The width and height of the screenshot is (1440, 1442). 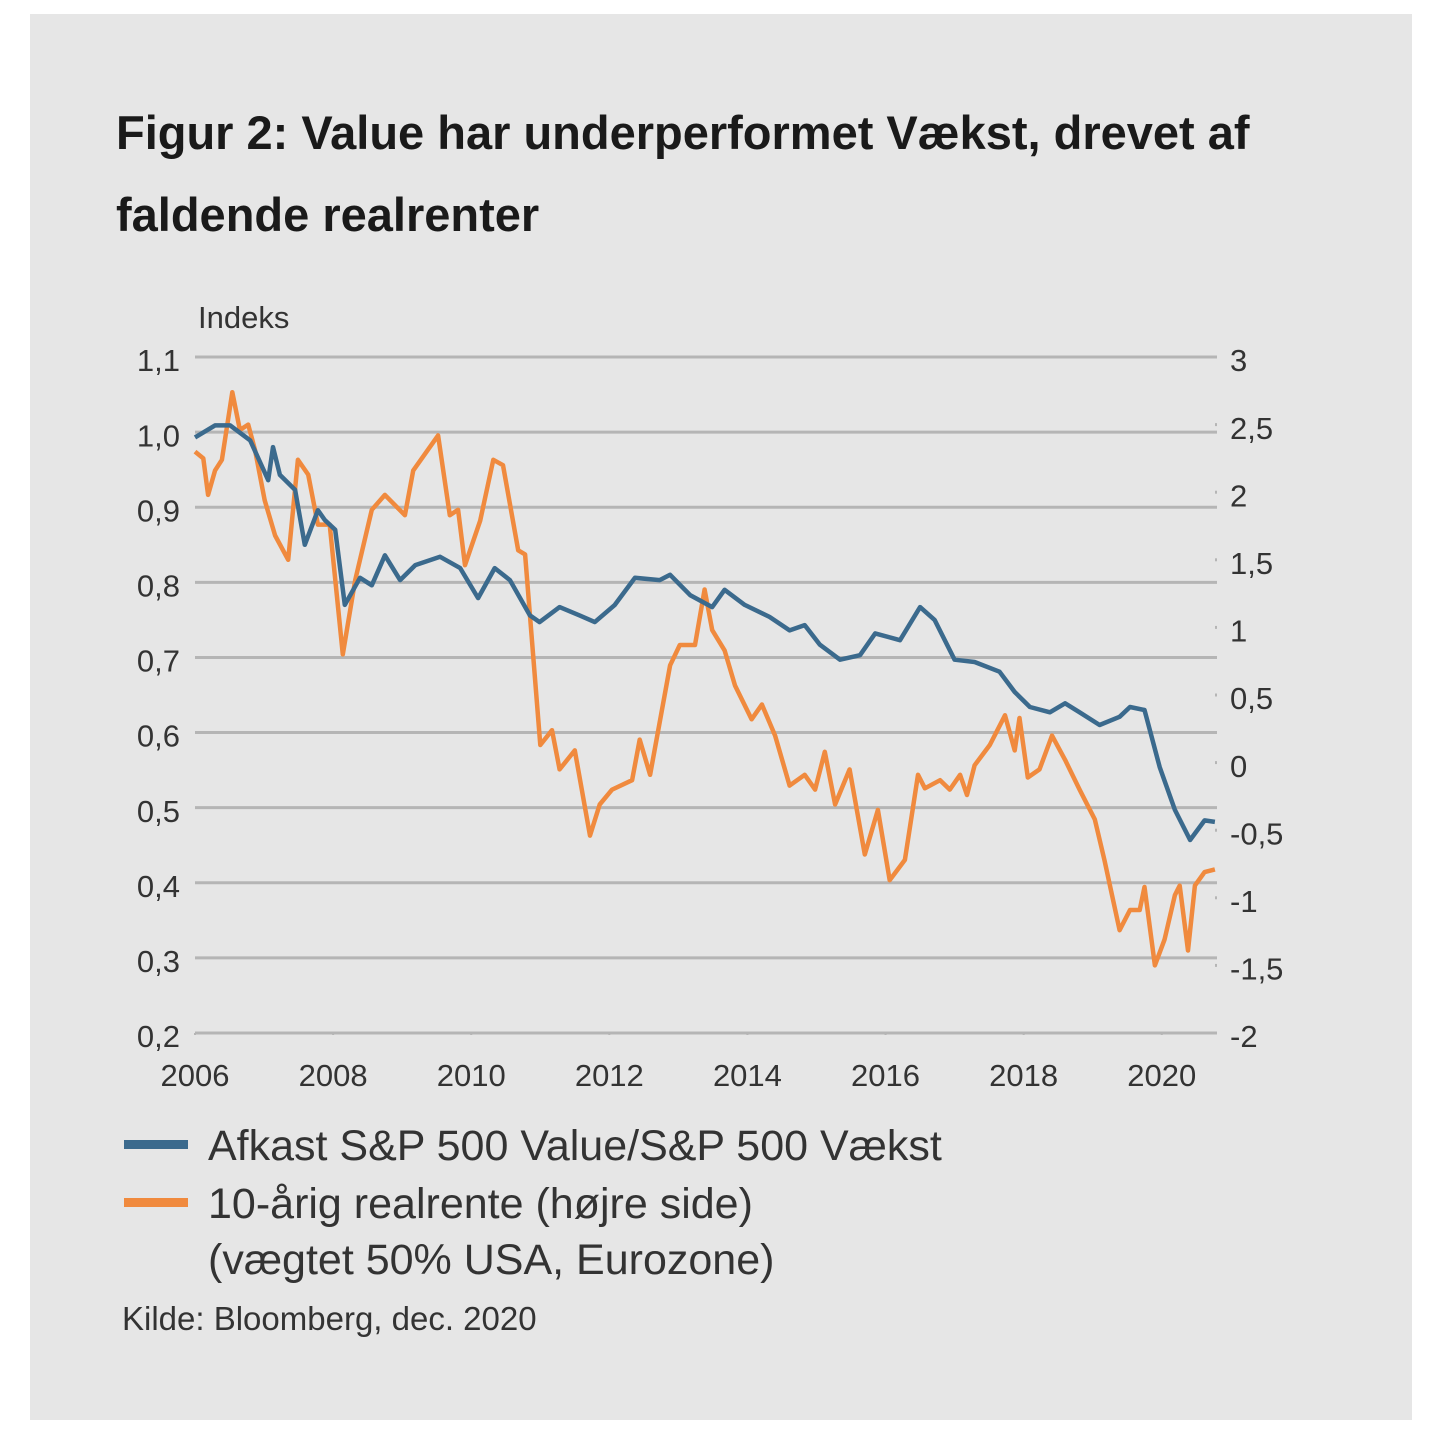 What do you see at coordinates (747, 1075) in the screenshot?
I see `x-tick-label: 2014` at bounding box center [747, 1075].